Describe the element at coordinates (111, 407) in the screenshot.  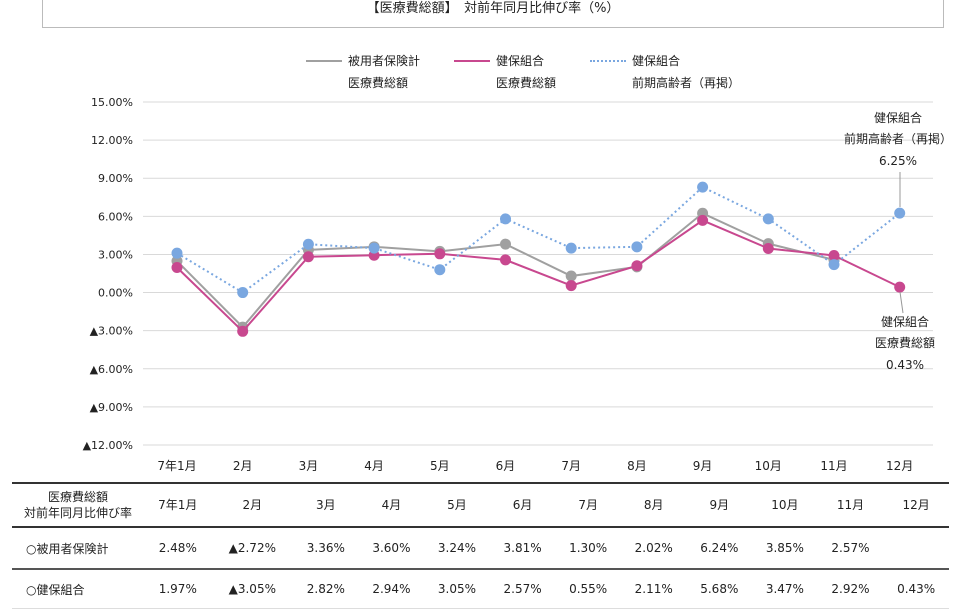
I see `y-tick-label: ▲9.00%` at that location.